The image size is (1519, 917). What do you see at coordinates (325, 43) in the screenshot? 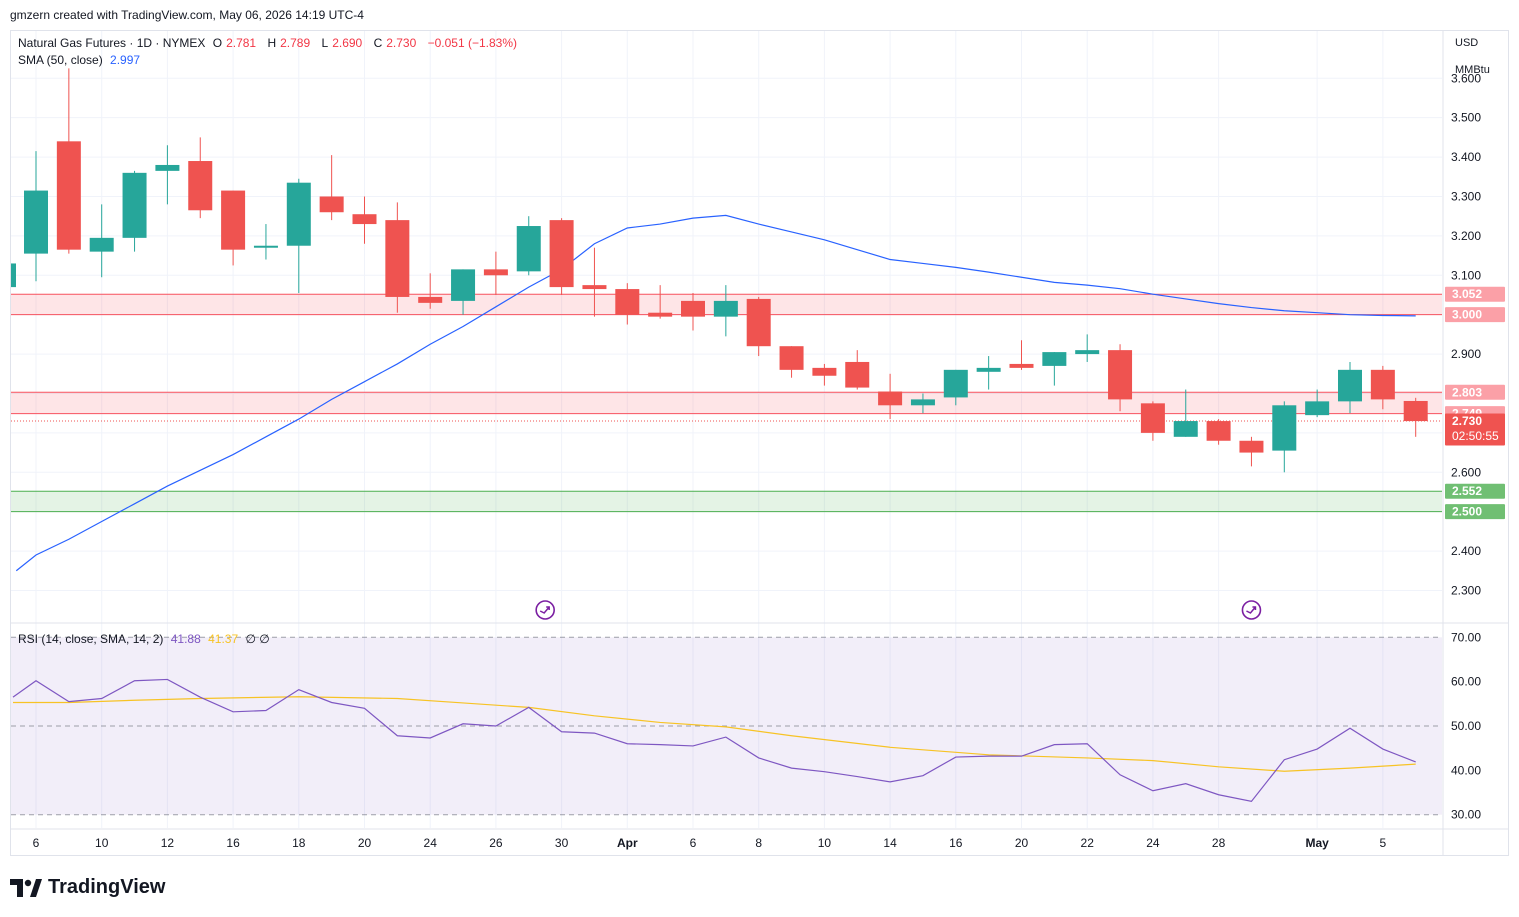
I see `low-label: L` at bounding box center [325, 43].